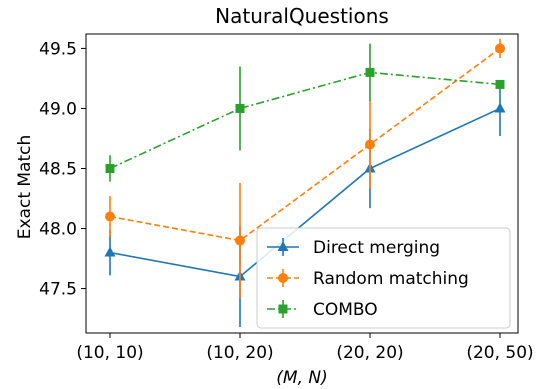 The image size is (545, 389). I want to click on y-tick-label: 49.0, so click(58, 109).